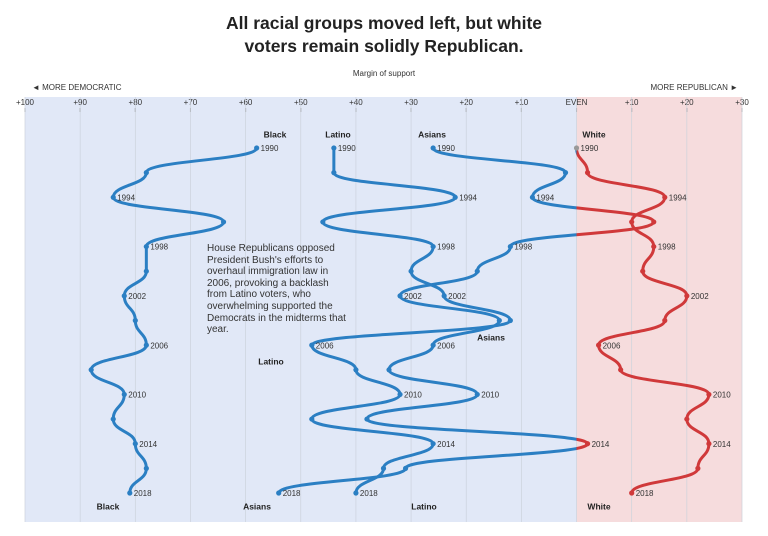 Image resolution: width=768 pixels, height=536 pixels. I want to click on series-label-top: Asians, so click(432, 134).